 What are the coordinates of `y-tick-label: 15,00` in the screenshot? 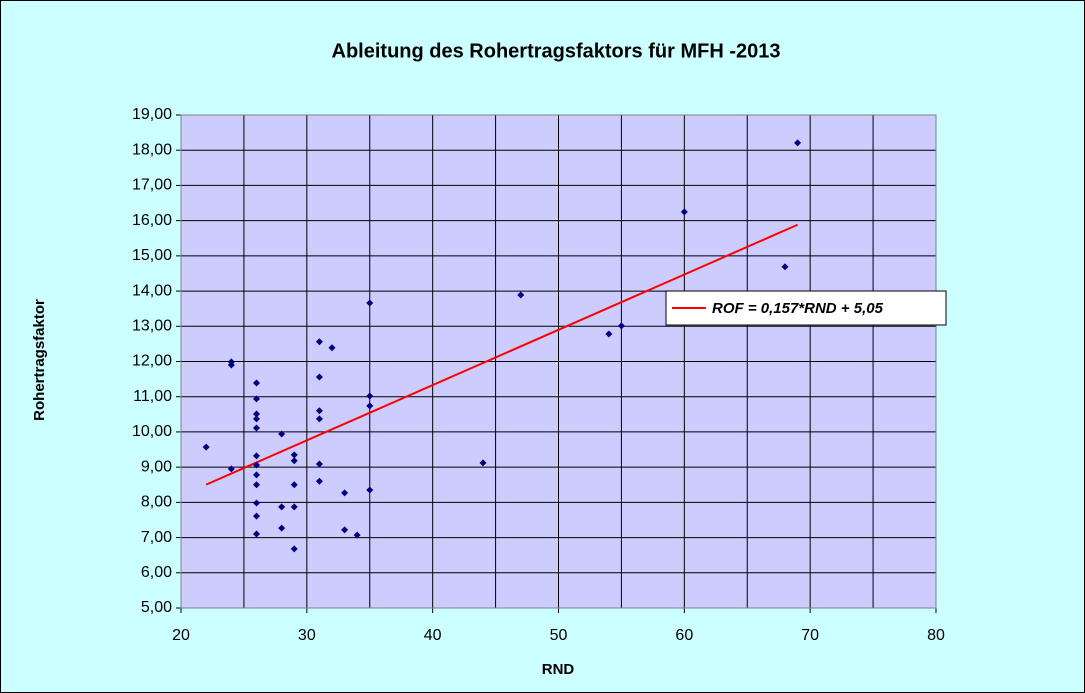 It's located at (152, 255).